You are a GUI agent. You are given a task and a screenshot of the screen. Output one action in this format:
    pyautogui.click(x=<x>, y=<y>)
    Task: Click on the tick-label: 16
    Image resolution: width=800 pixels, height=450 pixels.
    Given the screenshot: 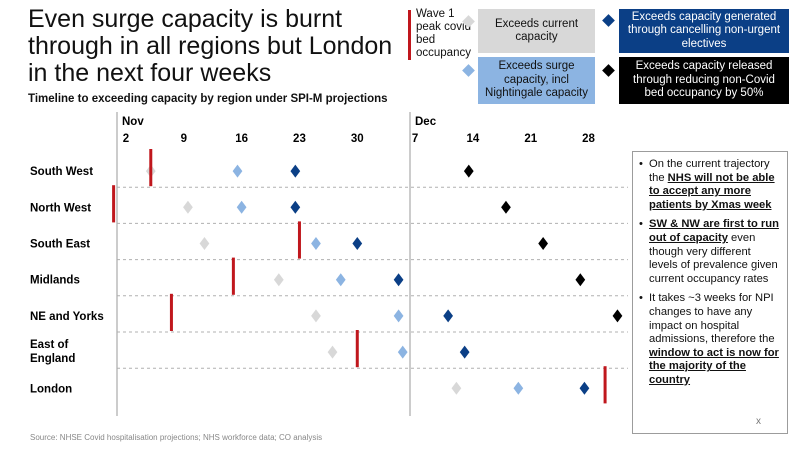 What is the action you would take?
    pyautogui.click(x=241, y=139)
    